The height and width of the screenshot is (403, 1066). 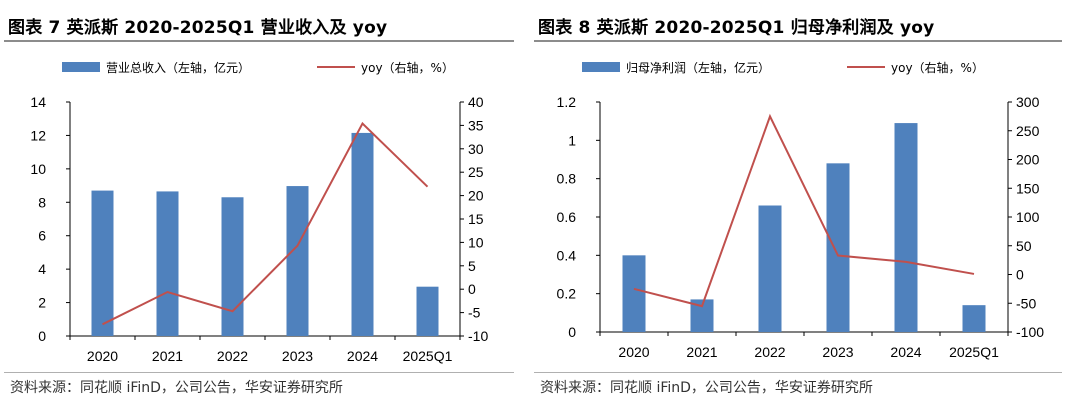 I want to click on right-y-tick-label: 50, so click(x=1024, y=246).